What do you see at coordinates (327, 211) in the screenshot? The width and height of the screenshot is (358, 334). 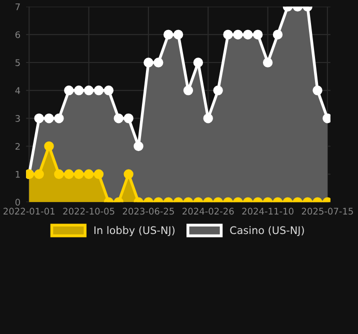 I see `x-tick-label: 2025-07-15` at bounding box center [327, 211].